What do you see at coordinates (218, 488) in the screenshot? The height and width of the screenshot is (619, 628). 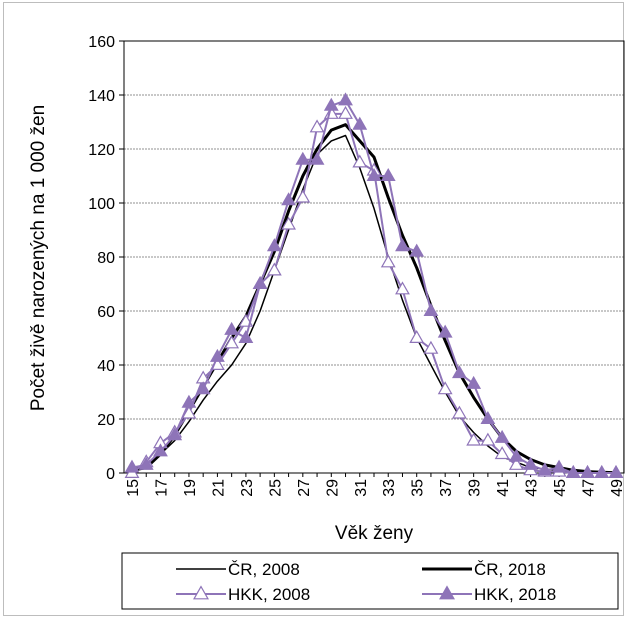 I see `x-tick-label: 21` at bounding box center [218, 488].